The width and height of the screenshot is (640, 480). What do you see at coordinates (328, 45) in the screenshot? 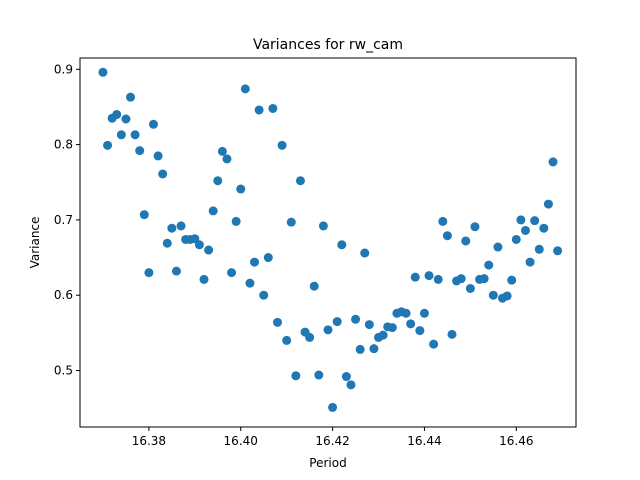
I see `chart-title: Variances for rw_cam` at bounding box center [328, 45].